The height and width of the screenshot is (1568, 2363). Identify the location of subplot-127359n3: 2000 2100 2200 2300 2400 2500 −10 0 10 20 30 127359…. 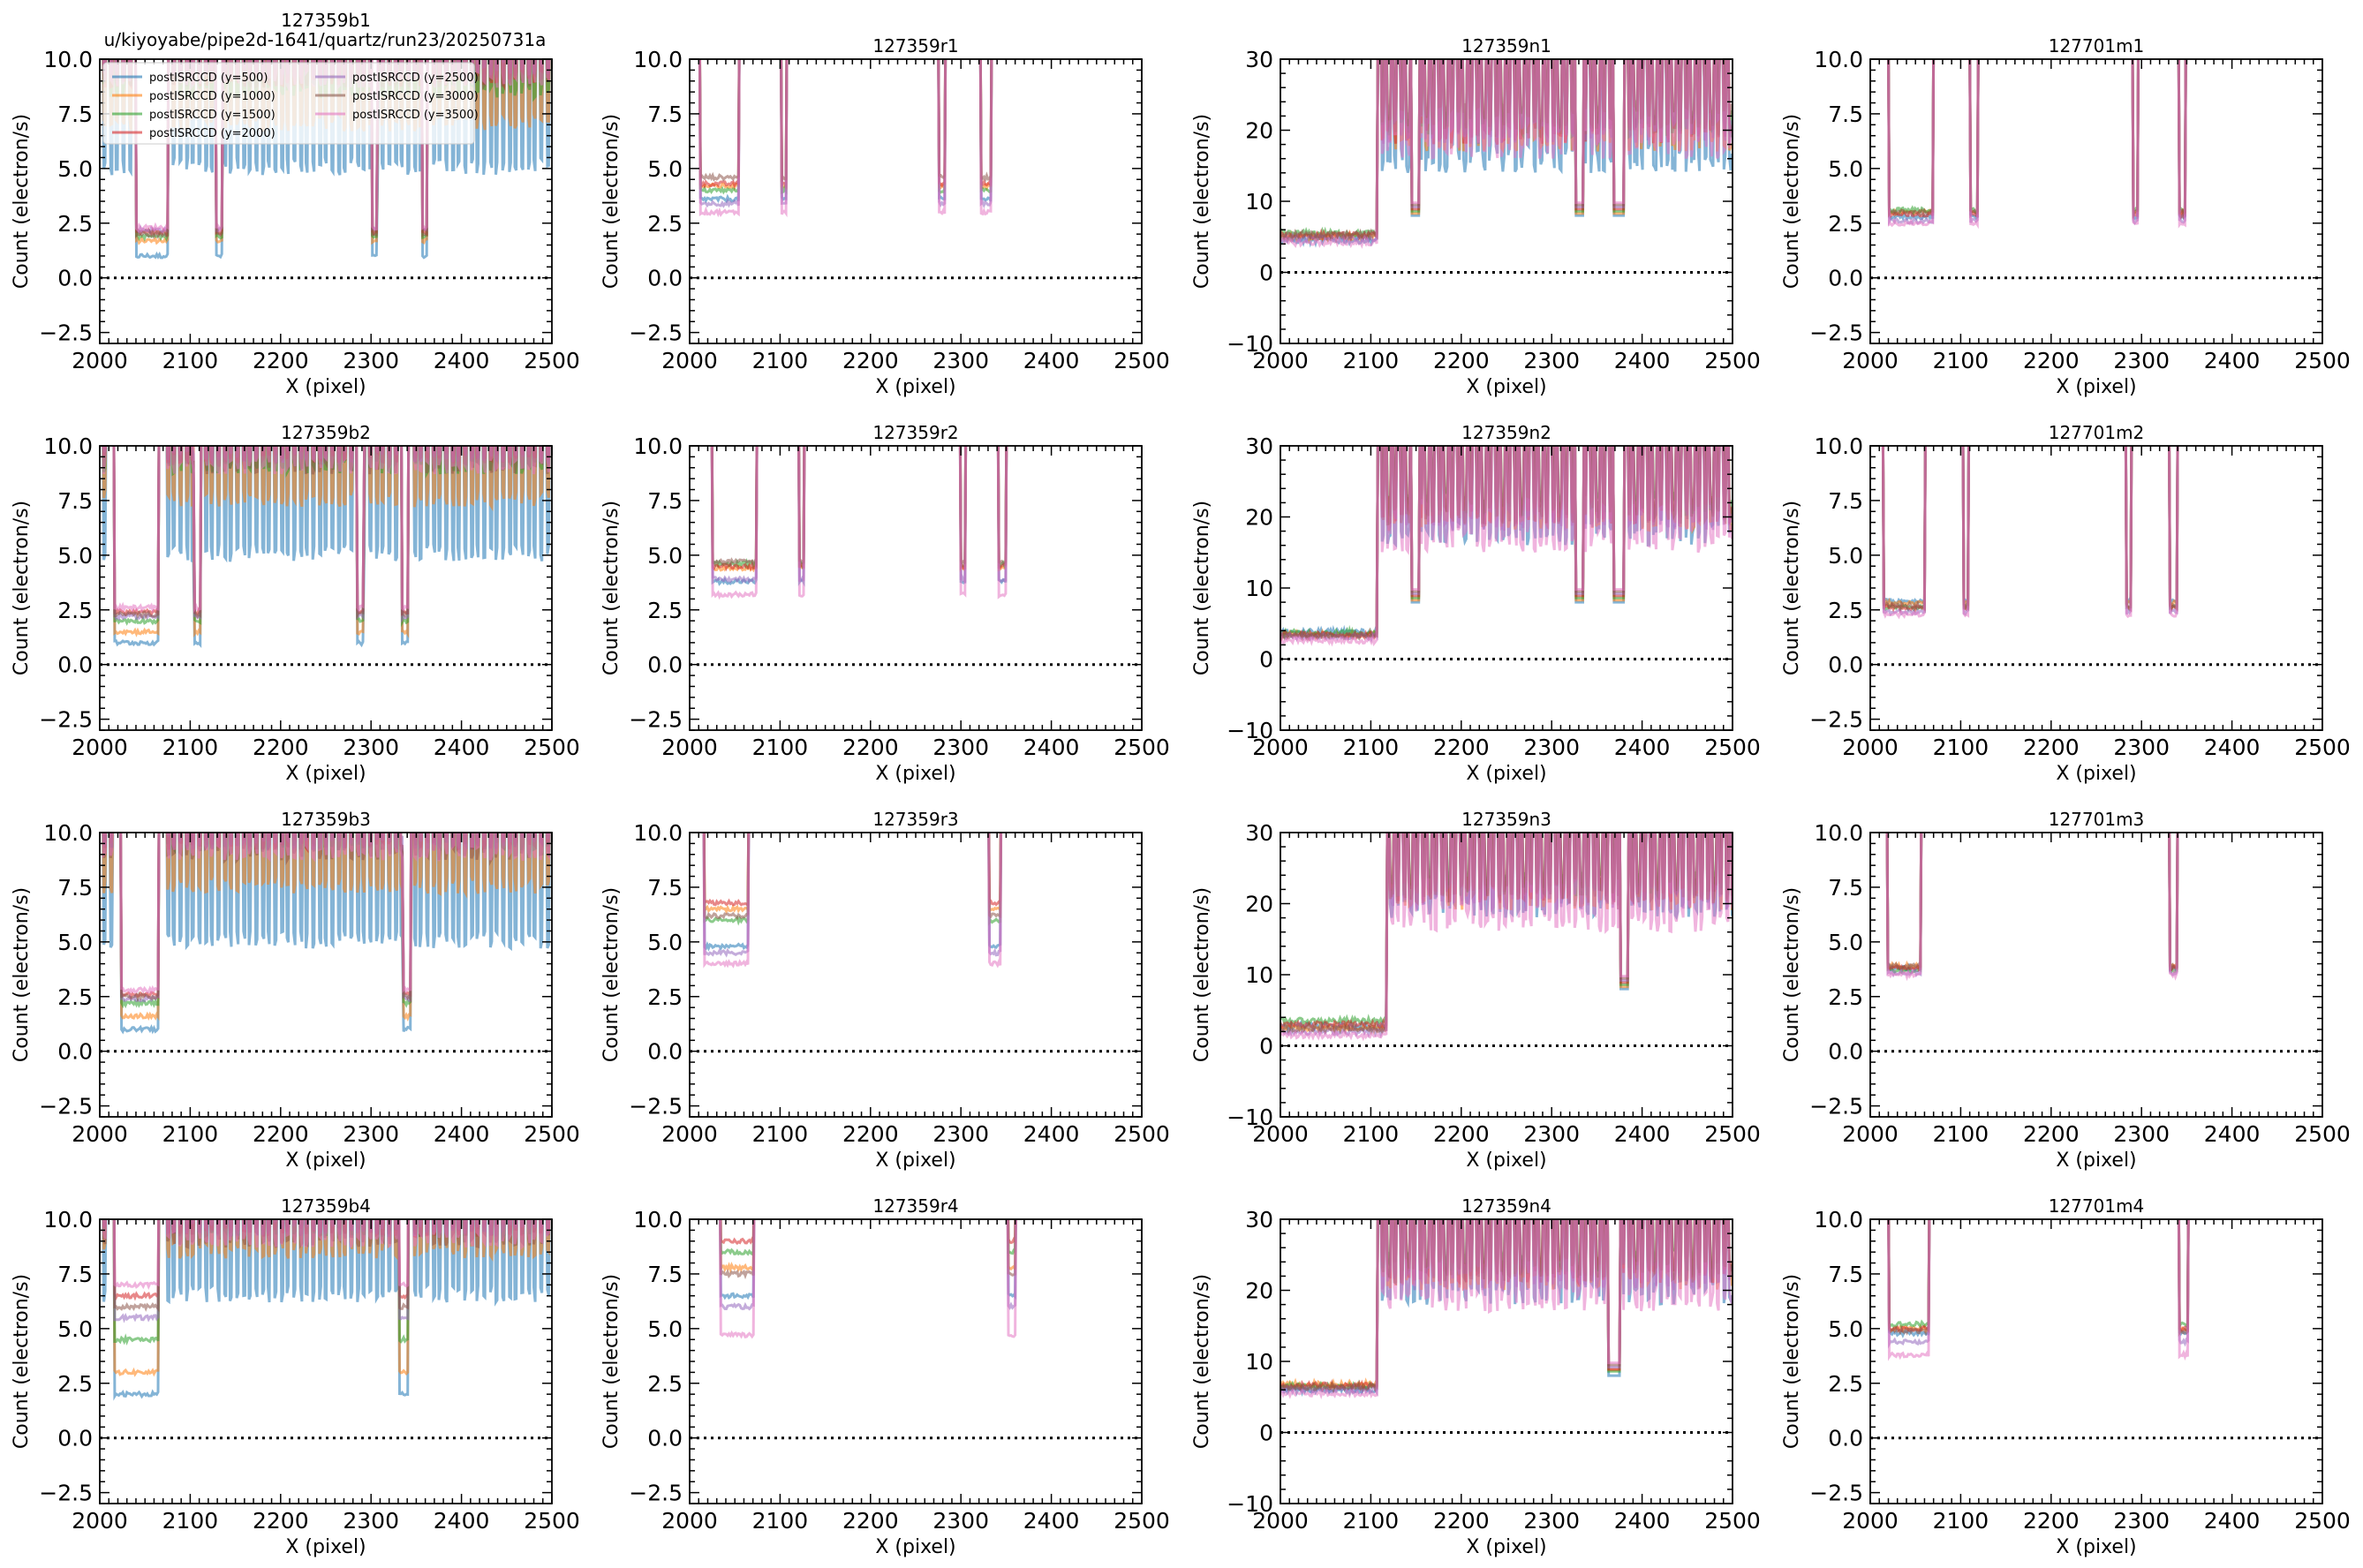
(1476, 990).